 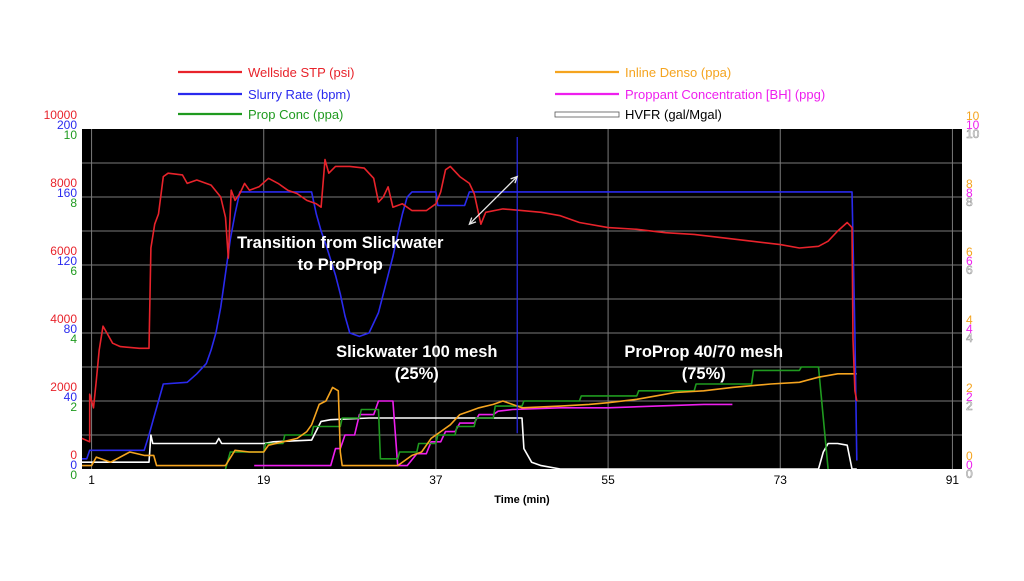 I want to click on y-tick-label-hvfr: 6, so click(x=969, y=270).